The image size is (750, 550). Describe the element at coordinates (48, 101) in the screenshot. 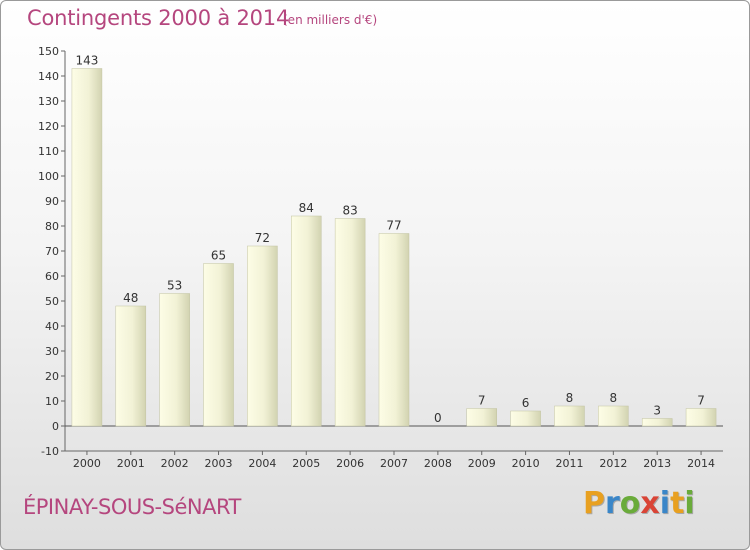

I see `y-tick-label: 130` at that location.